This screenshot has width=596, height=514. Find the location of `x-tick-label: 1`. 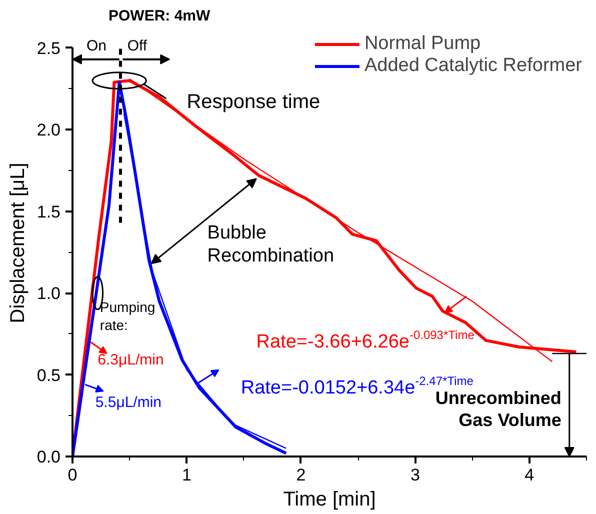

x-tick-label: 1 is located at coordinates (187, 475).